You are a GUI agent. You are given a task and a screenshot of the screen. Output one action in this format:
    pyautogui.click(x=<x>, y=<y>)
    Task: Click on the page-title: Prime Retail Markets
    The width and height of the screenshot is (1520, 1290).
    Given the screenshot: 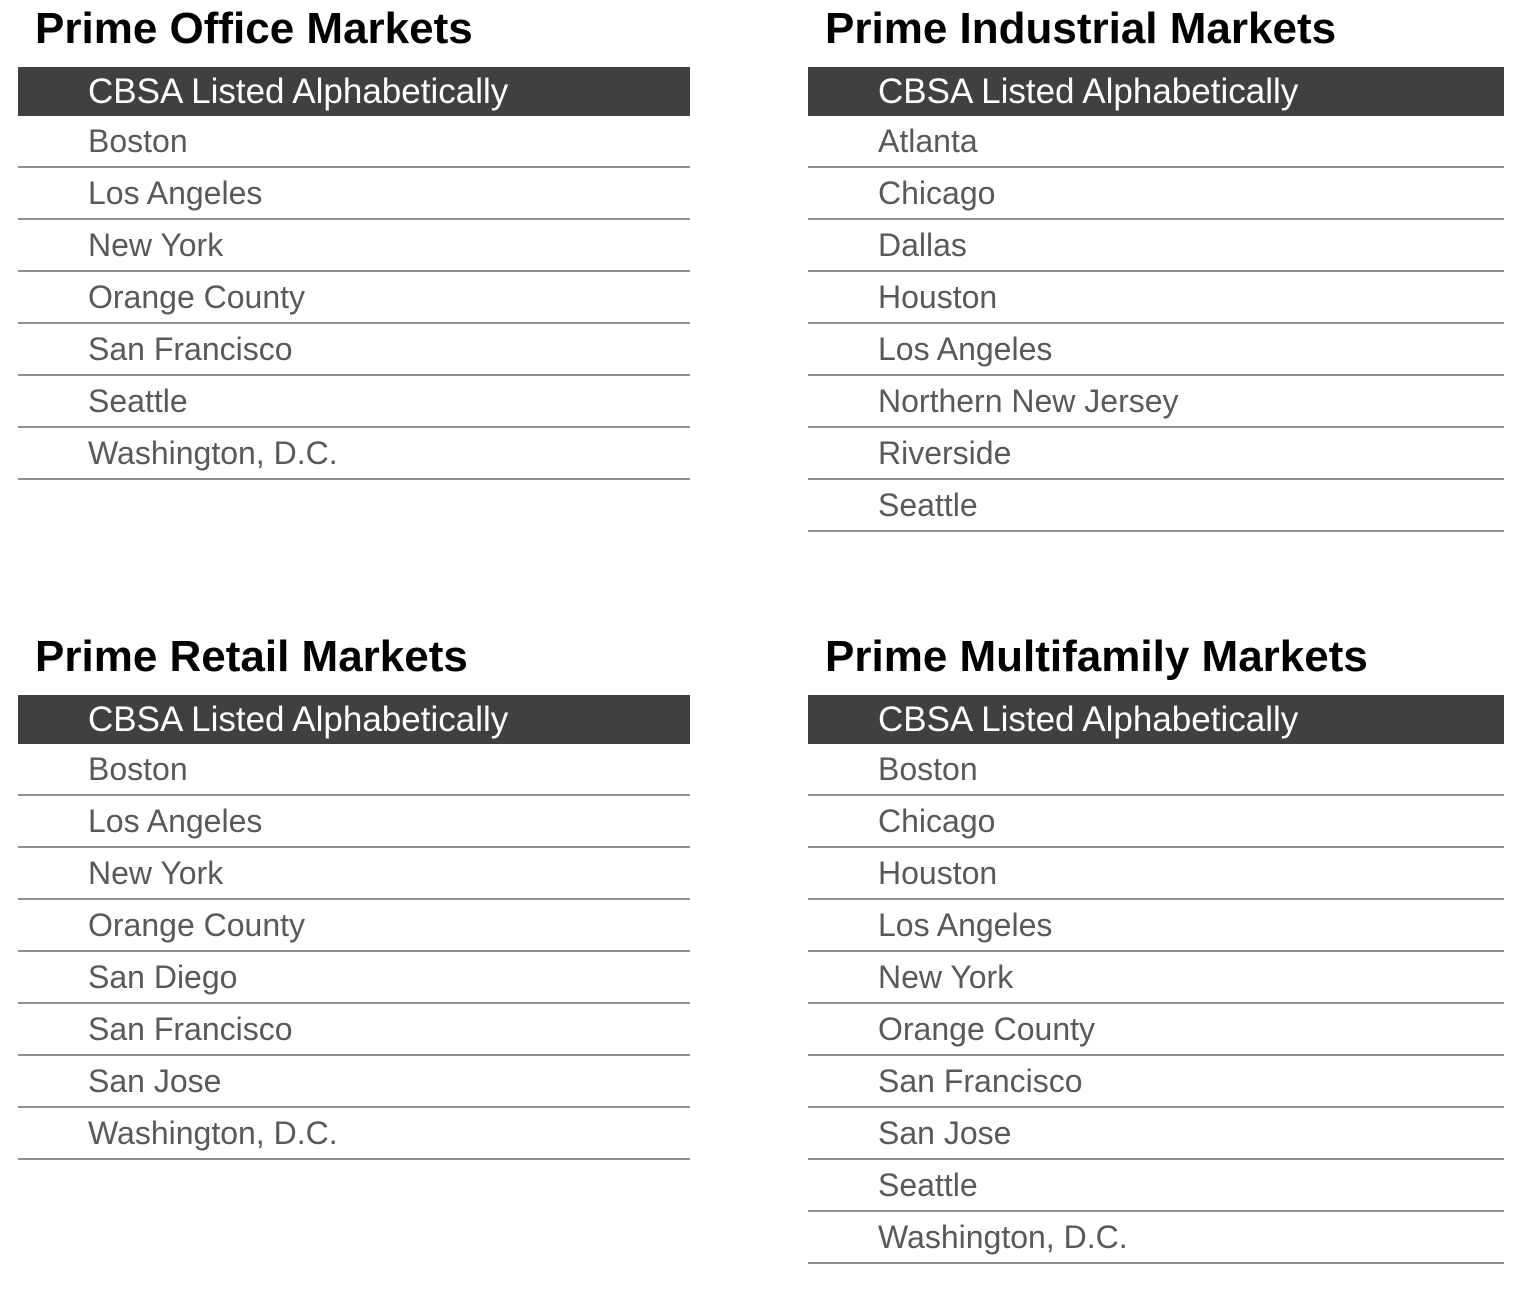 What is the action you would take?
    pyautogui.click(x=251, y=656)
    